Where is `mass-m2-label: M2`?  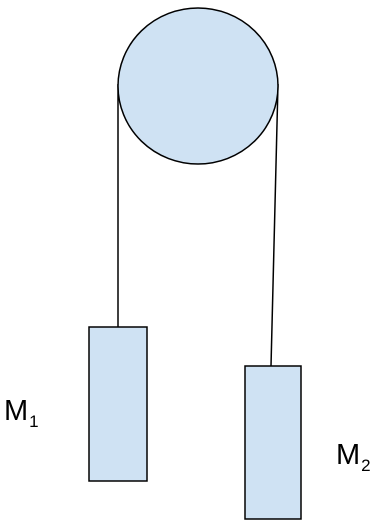 mass-m2-label: M2 is located at coordinates (353, 457).